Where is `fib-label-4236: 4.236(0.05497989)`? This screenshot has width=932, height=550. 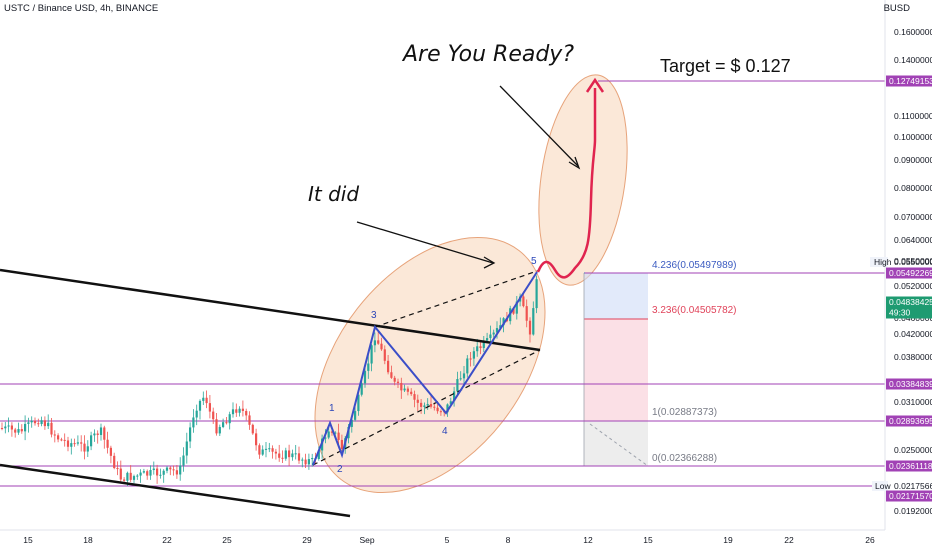 fib-label-4236: 4.236(0.05497989) is located at coordinates (694, 265).